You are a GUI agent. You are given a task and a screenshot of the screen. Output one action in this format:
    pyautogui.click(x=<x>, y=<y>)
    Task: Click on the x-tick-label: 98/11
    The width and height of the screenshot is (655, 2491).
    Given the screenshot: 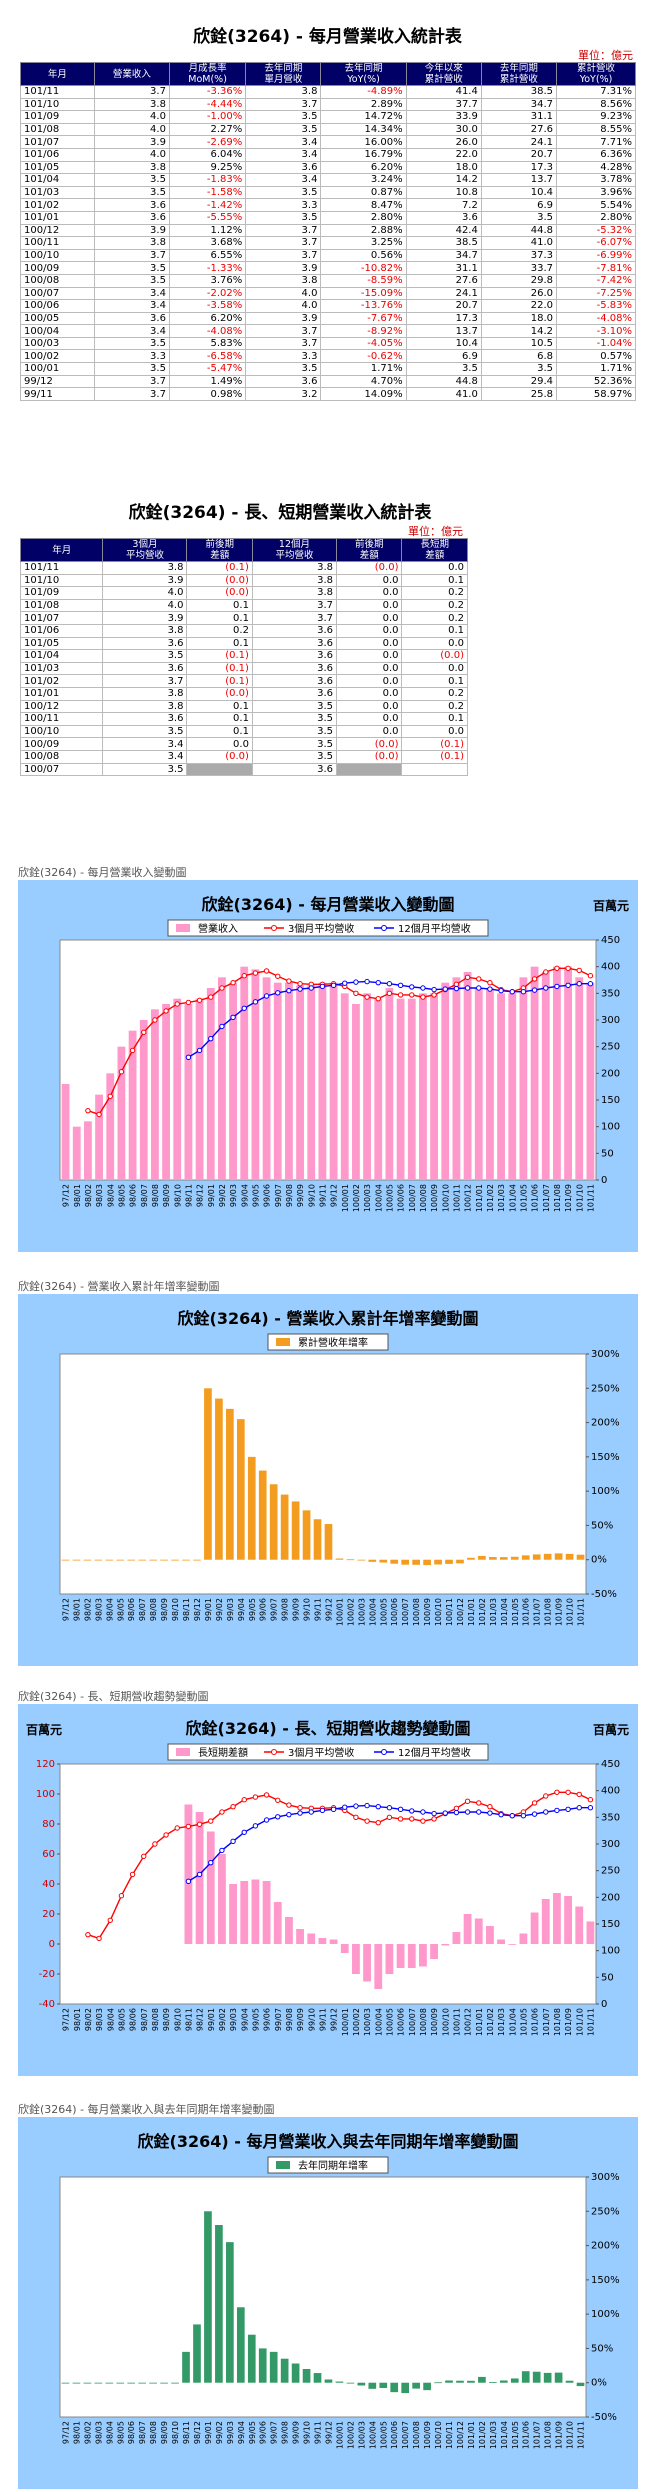 What is the action you would take?
    pyautogui.click(x=188, y=2019)
    